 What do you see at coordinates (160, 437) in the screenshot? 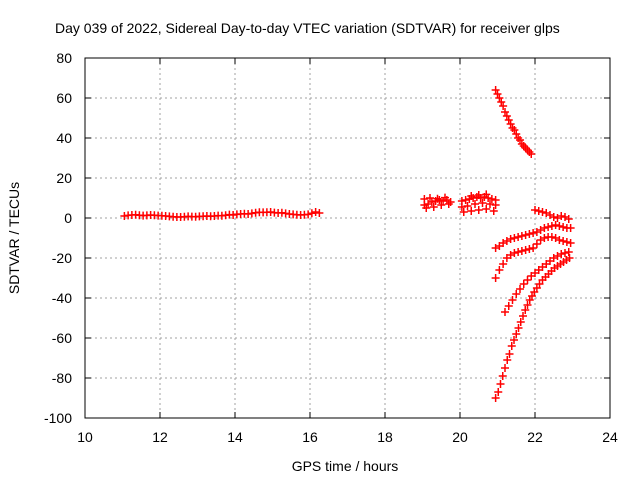
I see `x-tick-label: 12` at bounding box center [160, 437].